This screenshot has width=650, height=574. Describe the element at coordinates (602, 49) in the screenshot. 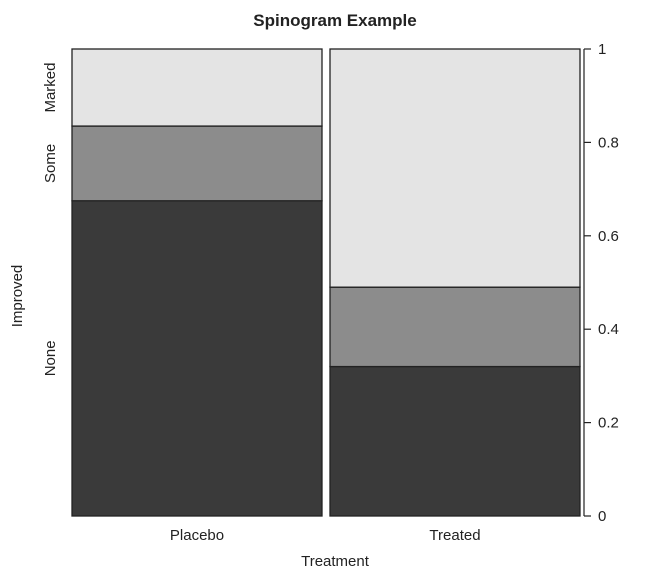

I see `y-tick-label: 1` at that location.